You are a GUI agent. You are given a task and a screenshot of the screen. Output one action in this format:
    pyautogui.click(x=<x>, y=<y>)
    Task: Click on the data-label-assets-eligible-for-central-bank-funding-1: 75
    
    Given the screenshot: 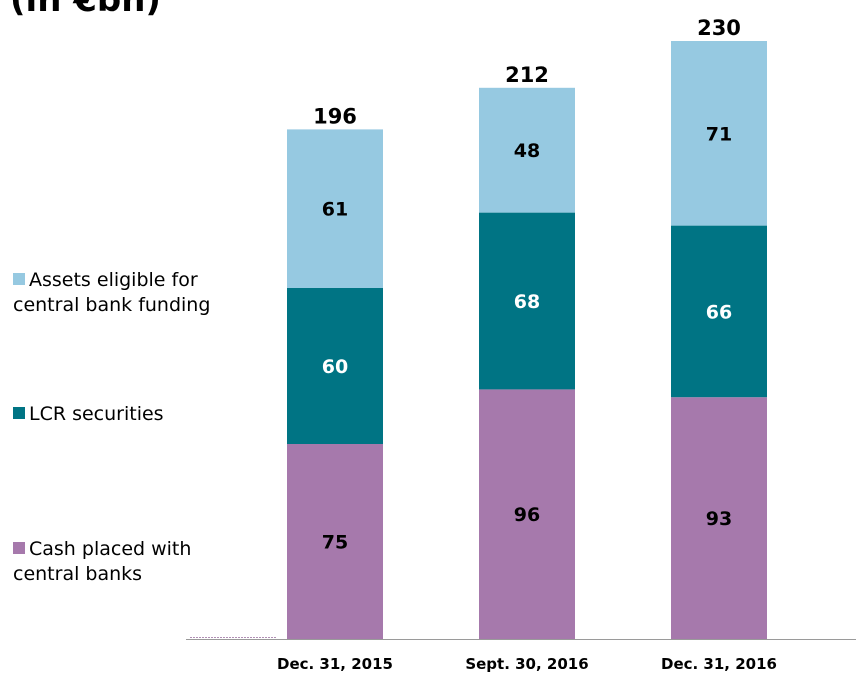 What is the action you would take?
    pyautogui.click(x=335, y=543)
    